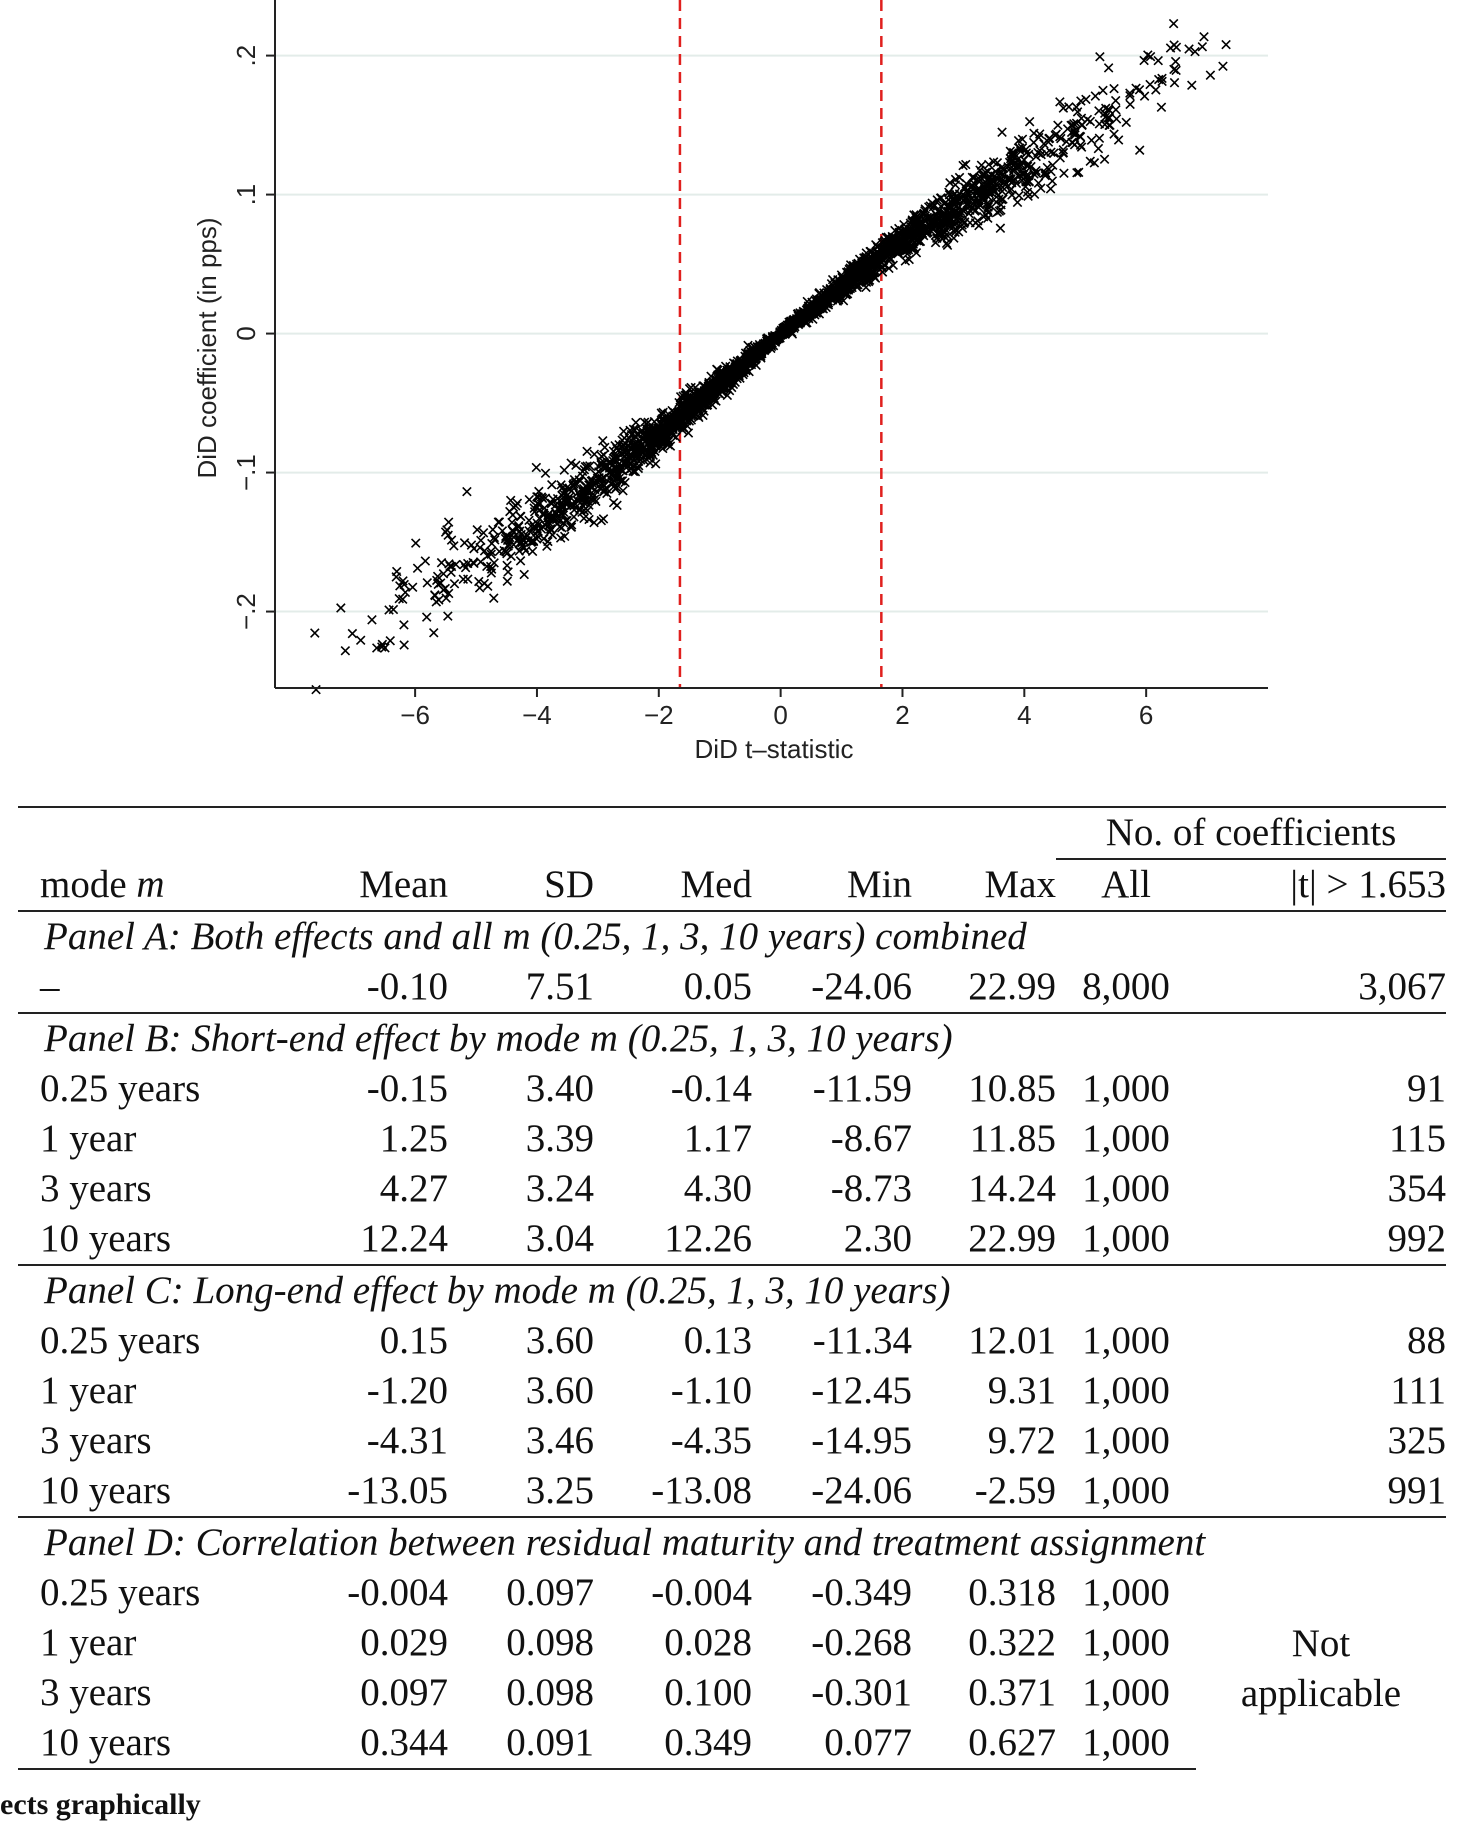 The height and width of the screenshot is (1822, 1463). I want to click on x-tick-label: −4, so click(537, 715).